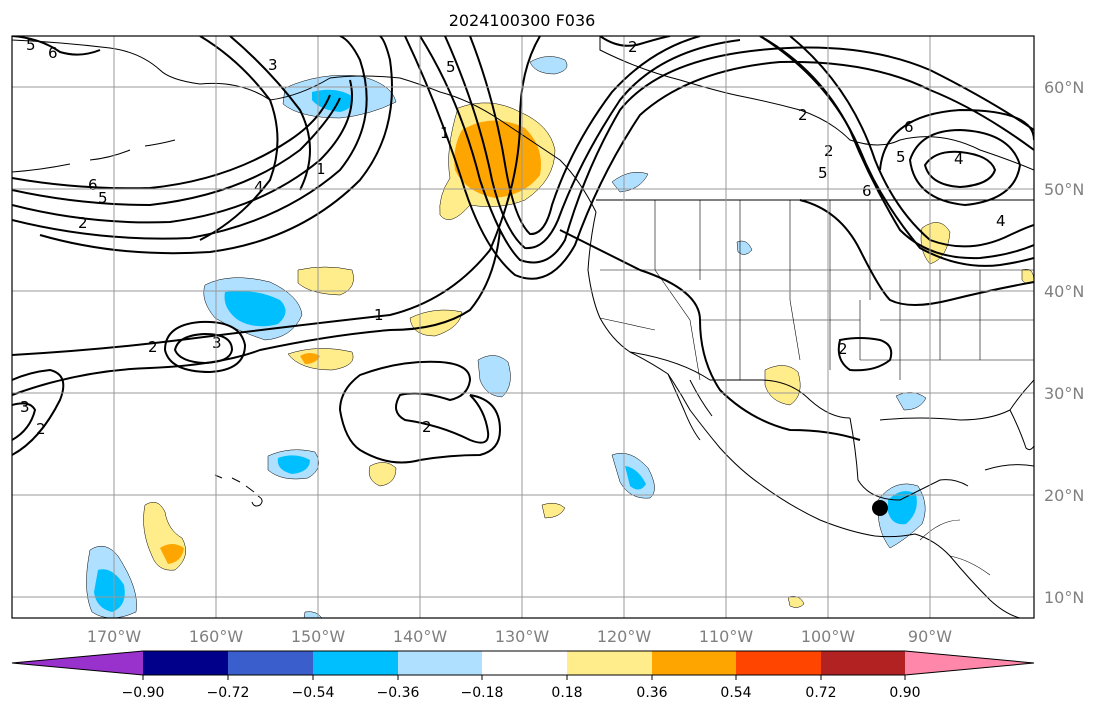 This screenshot has width=1105, height=712. Describe the element at coordinates (238, 490) in the screenshot. I see `hawaii-islands` at that location.